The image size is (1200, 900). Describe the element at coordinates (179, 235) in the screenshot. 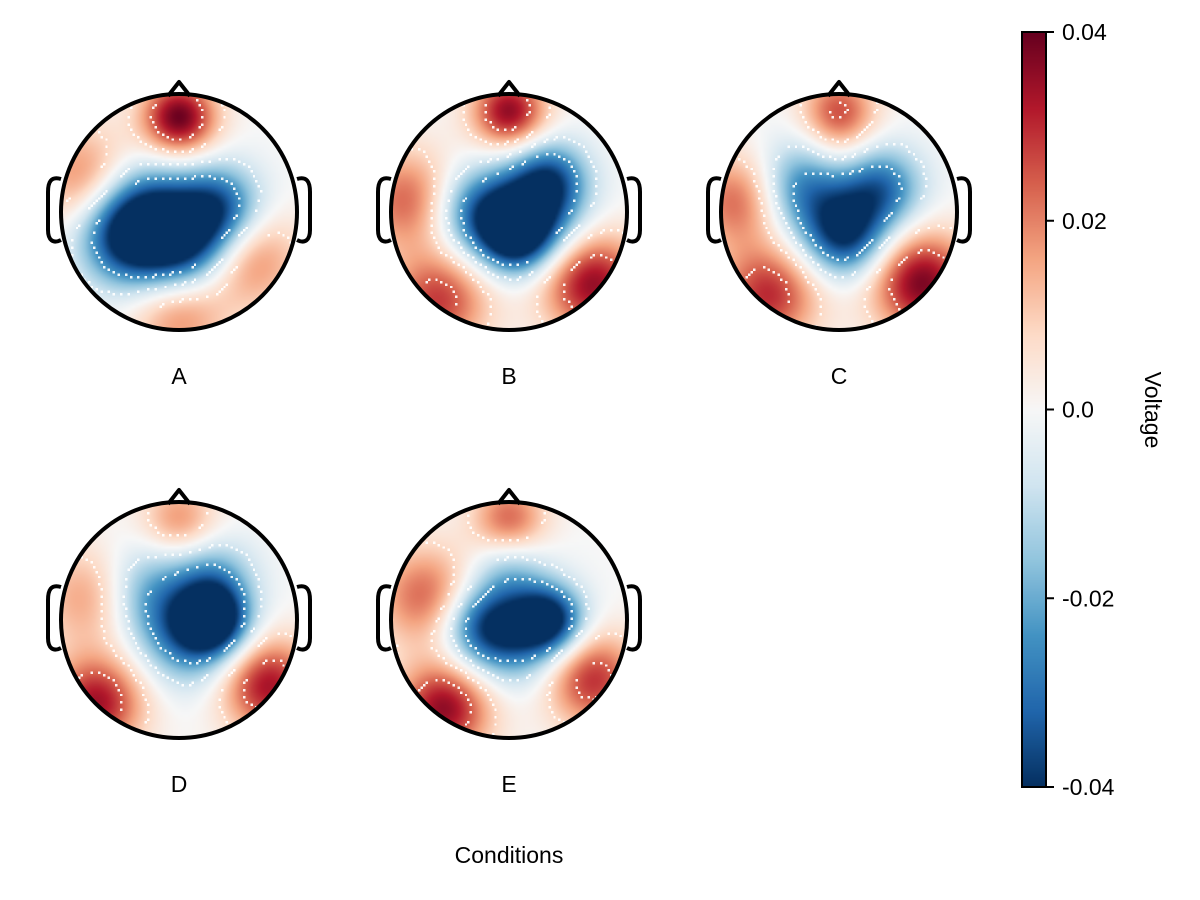

I see `topoplot-A: A` at that location.